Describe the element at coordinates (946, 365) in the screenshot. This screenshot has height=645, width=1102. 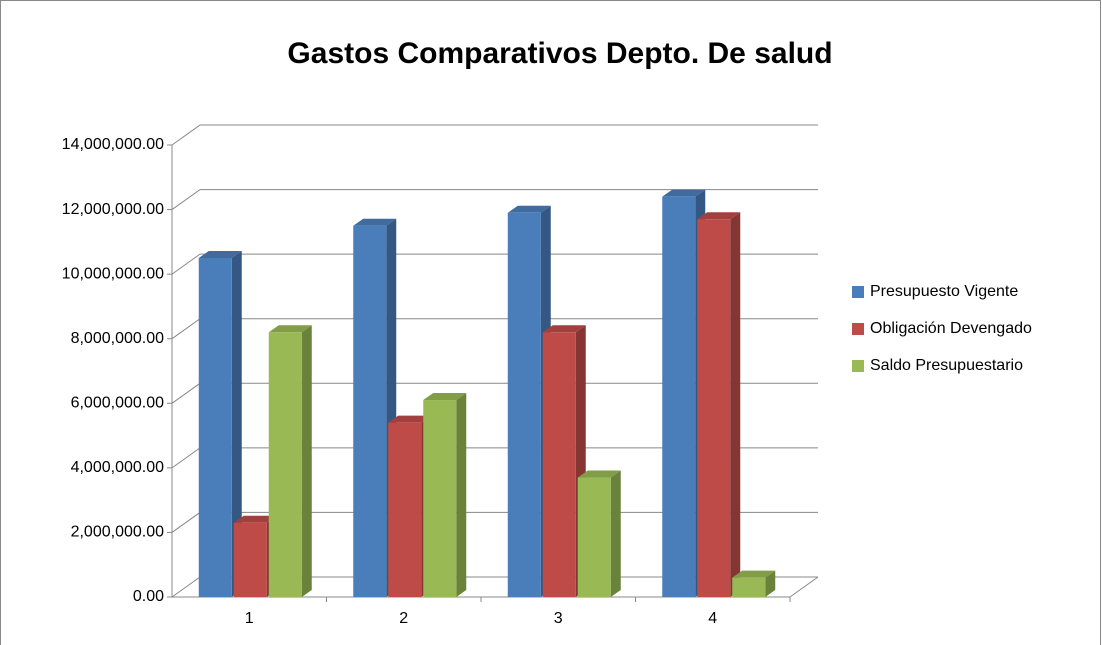
I see `legend-label: Saldo Presupuestario` at that location.